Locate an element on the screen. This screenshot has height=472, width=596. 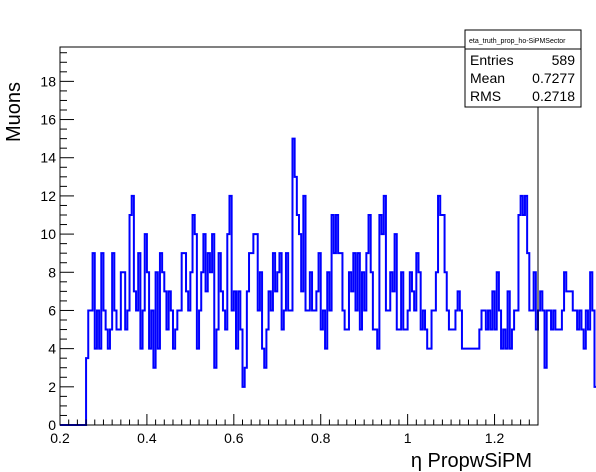
stats-box-border is located at coordinates (523, 68).